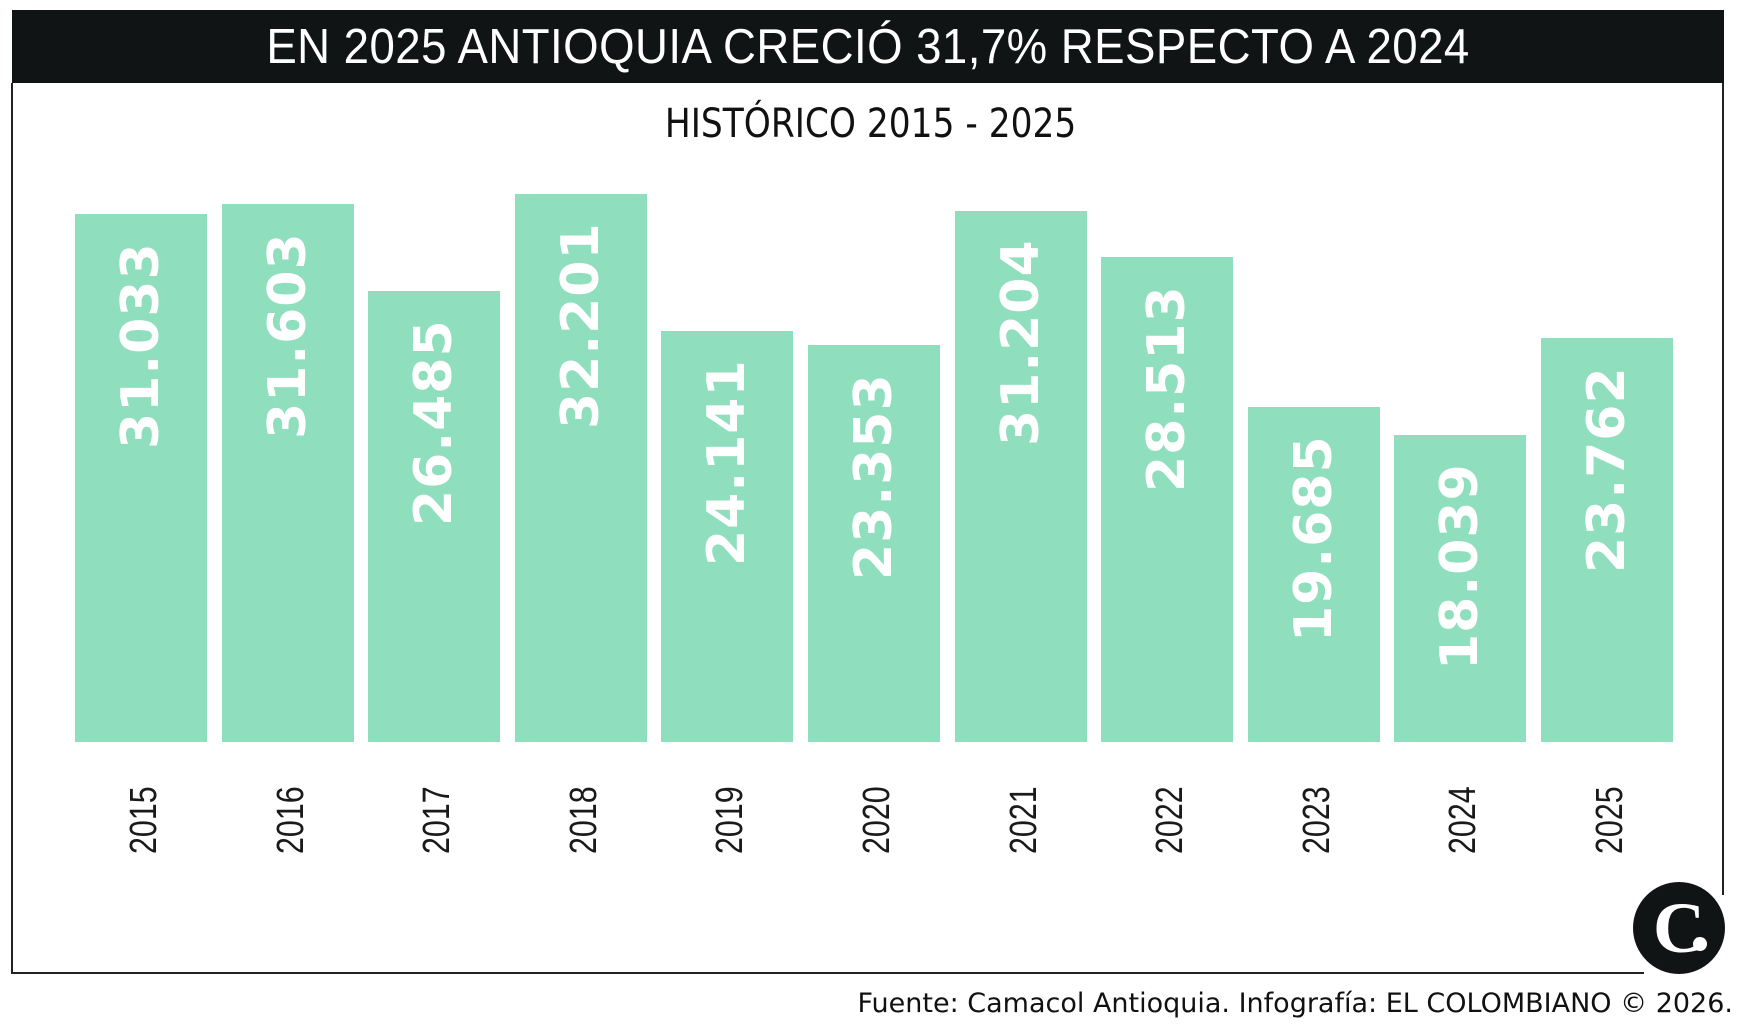 The width and height of the screenshot is (1744, 1033). I want to click on bar-value-label: 32.201, so click(581, 325).